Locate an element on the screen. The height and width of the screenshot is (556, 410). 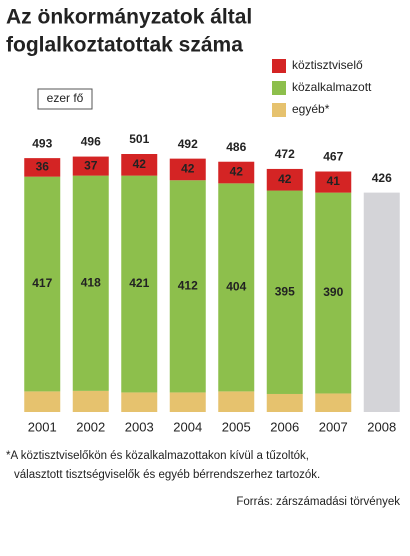
value-label: 418 is located at coordinates (91, 282).